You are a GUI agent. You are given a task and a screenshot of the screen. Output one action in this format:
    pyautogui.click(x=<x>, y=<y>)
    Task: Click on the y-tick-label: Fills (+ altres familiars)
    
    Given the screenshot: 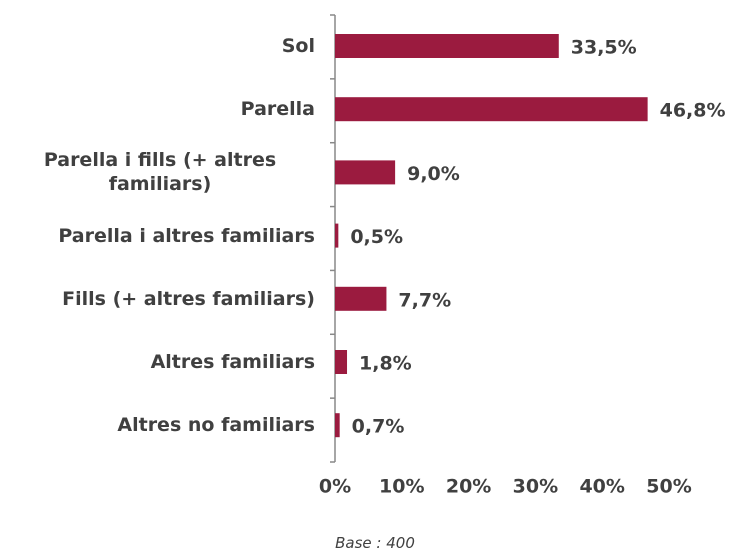 What is the action you would take?
    pyautogui.click(x=188, y=298)
    